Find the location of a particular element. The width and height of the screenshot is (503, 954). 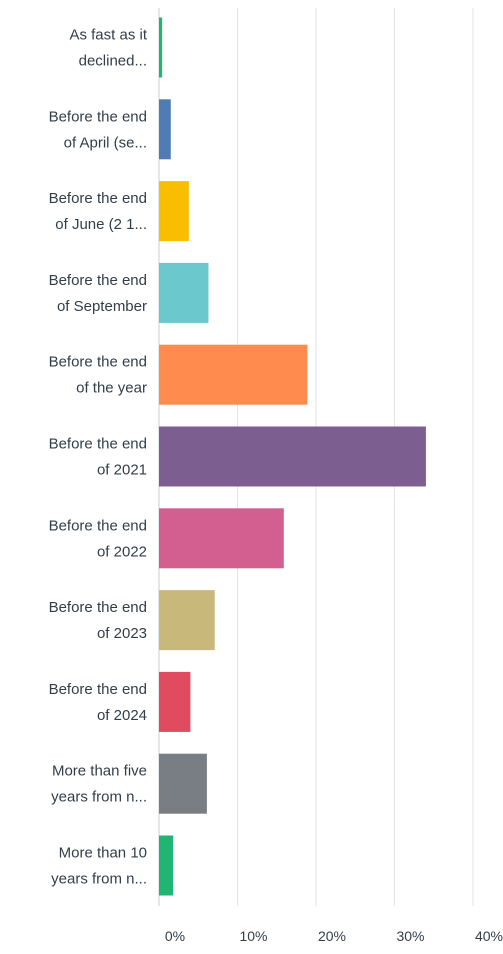

category-label: Before the end of September is located at coordinates (98, 293).